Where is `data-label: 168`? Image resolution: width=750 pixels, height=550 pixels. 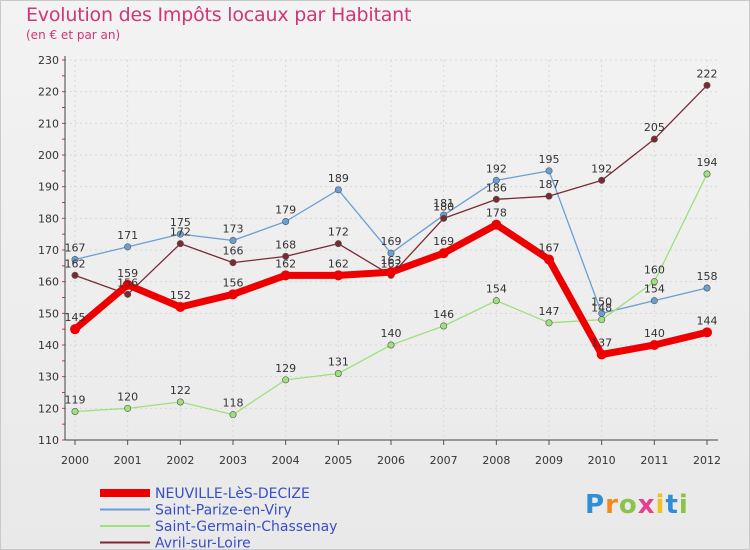
data-label: 168 is located at coordinates (285, 244).